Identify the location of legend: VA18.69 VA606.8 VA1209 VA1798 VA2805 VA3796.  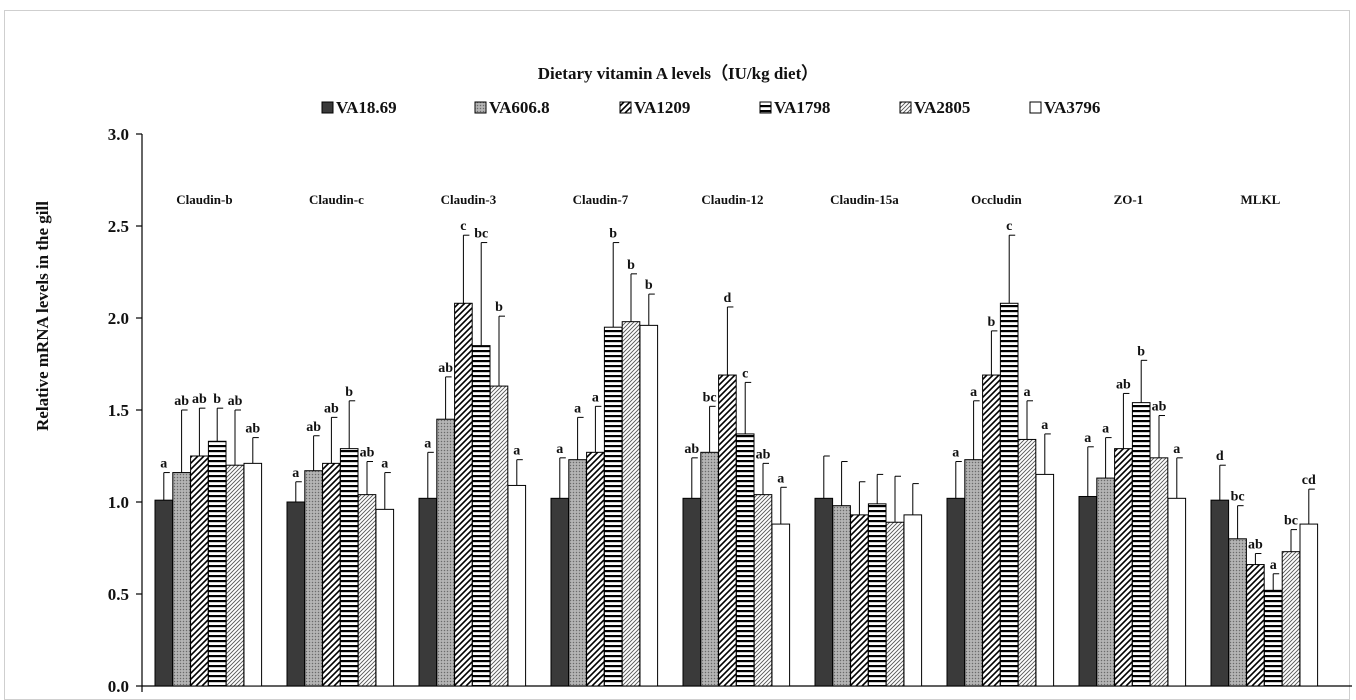
(710, 107).